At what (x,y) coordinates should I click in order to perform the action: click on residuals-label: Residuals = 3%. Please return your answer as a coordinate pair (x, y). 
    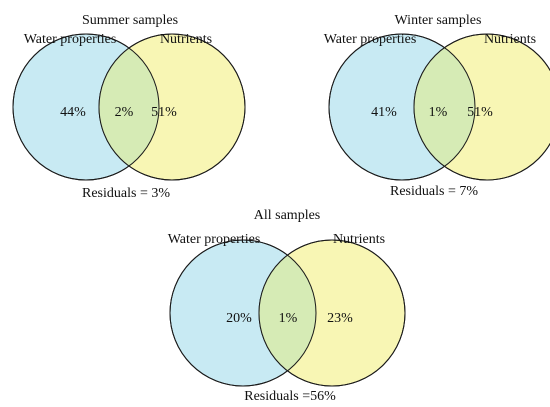
    Looking at the image, I should click on (126, 193).